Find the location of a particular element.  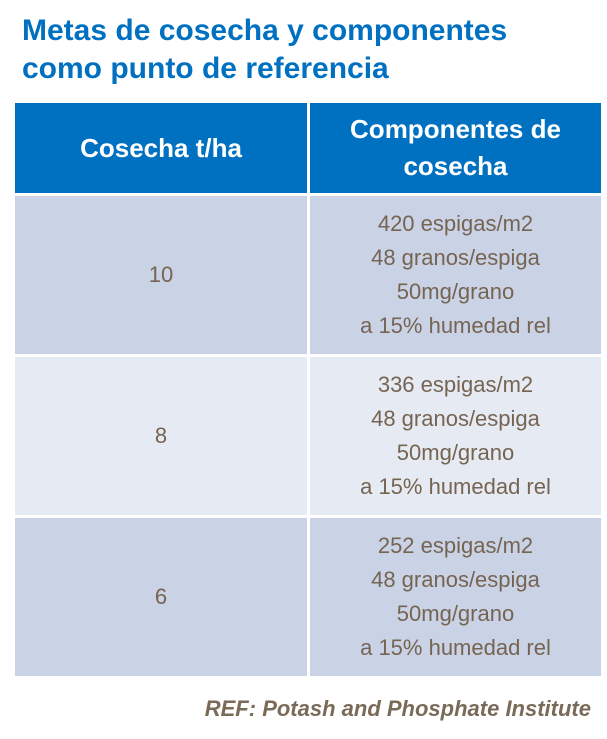

header-yield: Cosecha t/ha is located at coordinates (161, 148).